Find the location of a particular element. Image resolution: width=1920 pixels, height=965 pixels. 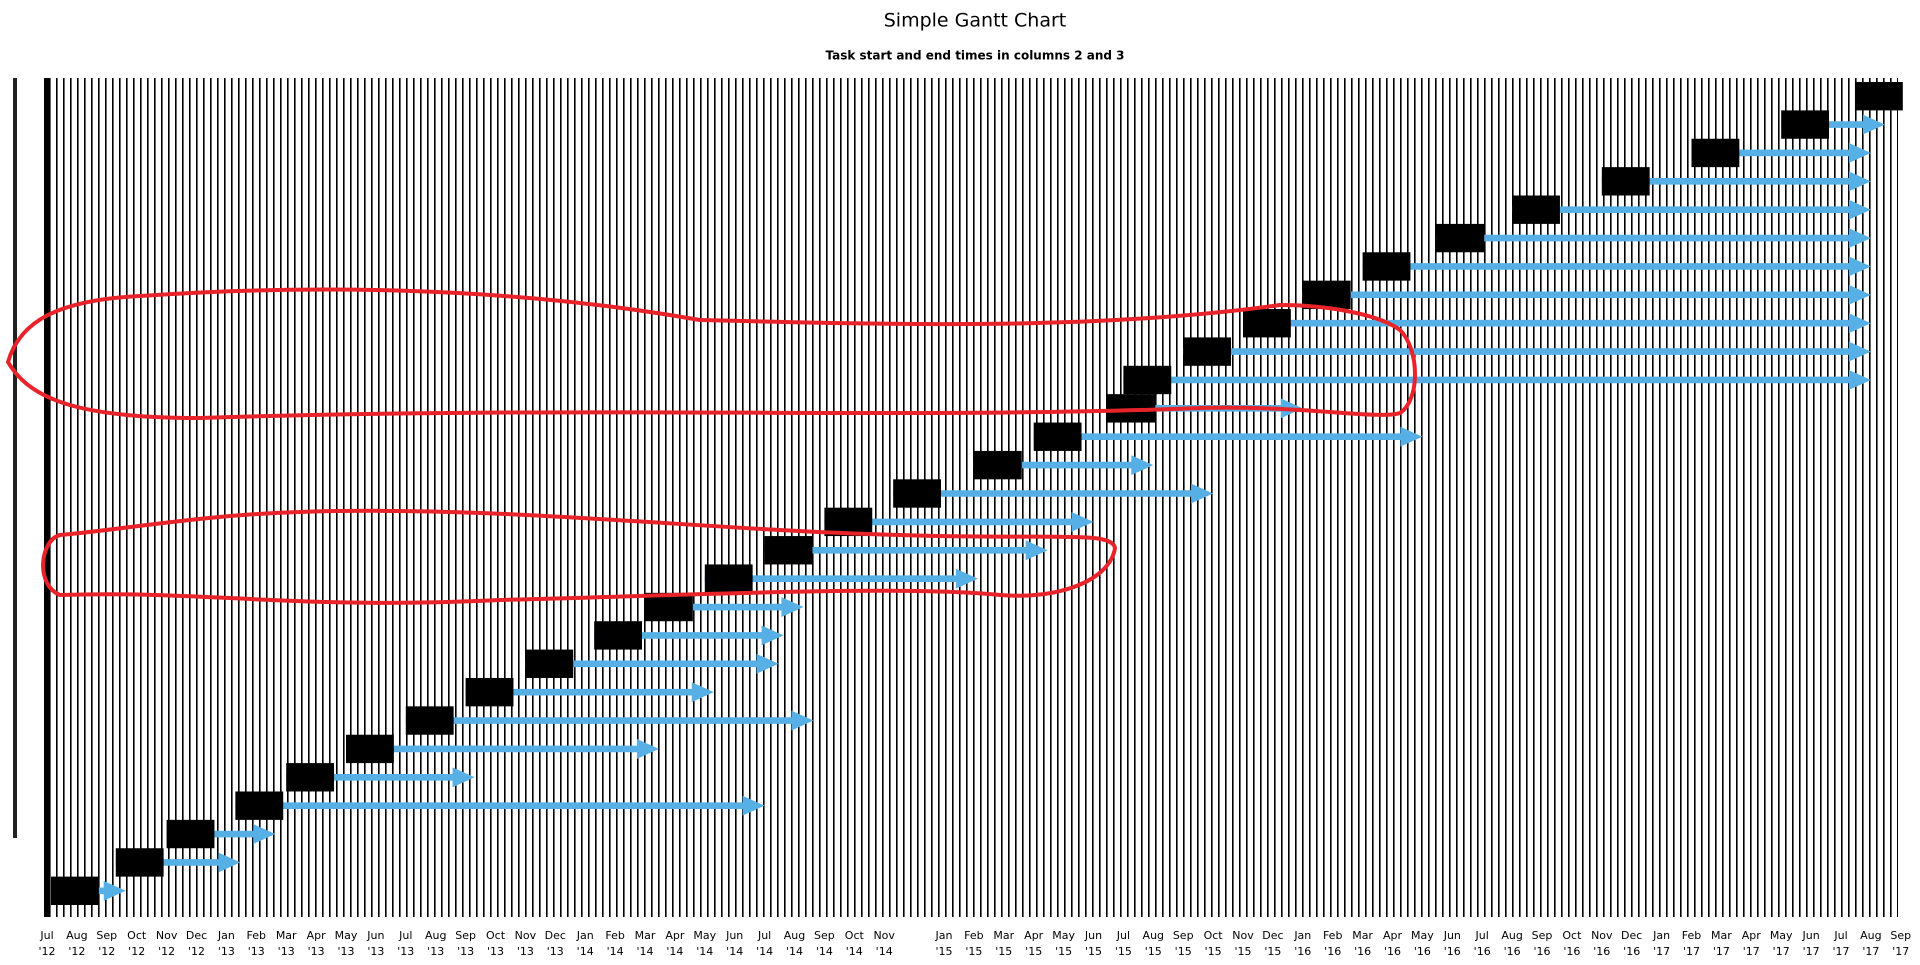

x-tick-month: Oct is located at coordinates (496, 935).